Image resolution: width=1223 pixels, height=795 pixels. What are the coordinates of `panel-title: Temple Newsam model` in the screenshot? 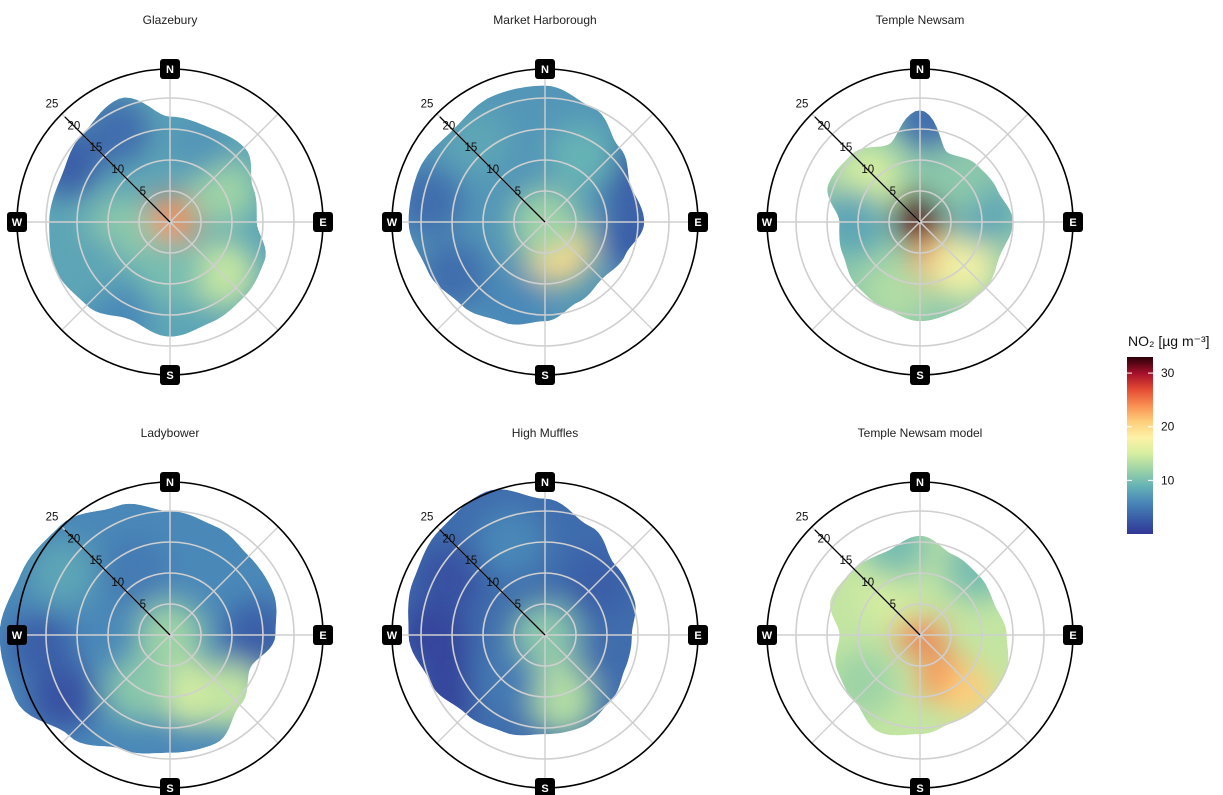 It's located at (920, 433).